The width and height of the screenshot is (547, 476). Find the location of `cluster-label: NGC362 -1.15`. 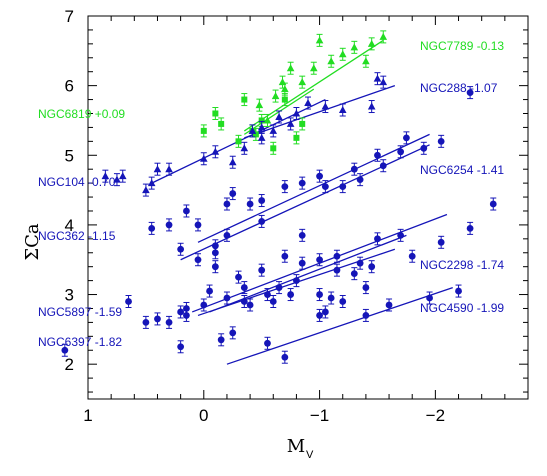

cluster-label: NGC362 -1.15 is located at coordinates (77, 236).